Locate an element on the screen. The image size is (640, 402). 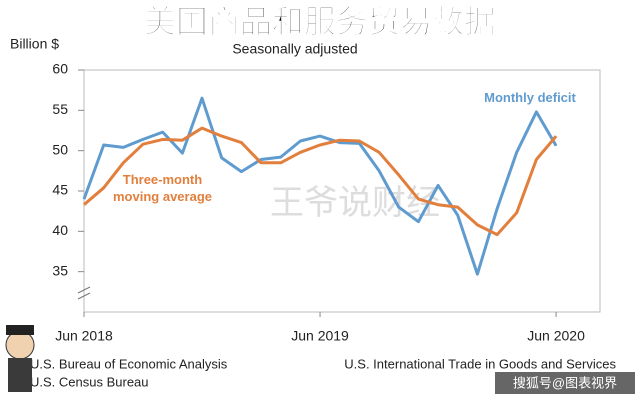
source: U.S. Census Bureau is located at coordinates (89, 381).